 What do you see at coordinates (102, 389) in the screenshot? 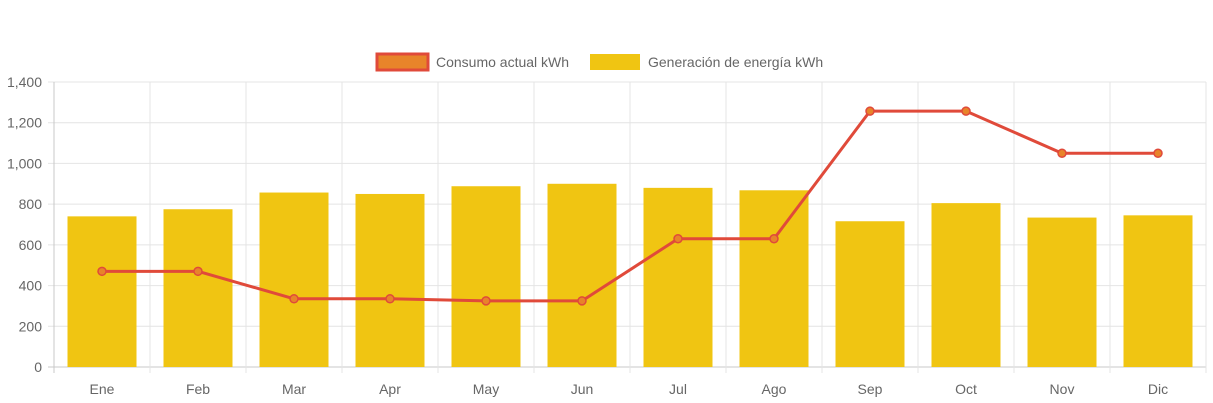
I see `x-tick-label: Ene` at bounding box center [102, 389].